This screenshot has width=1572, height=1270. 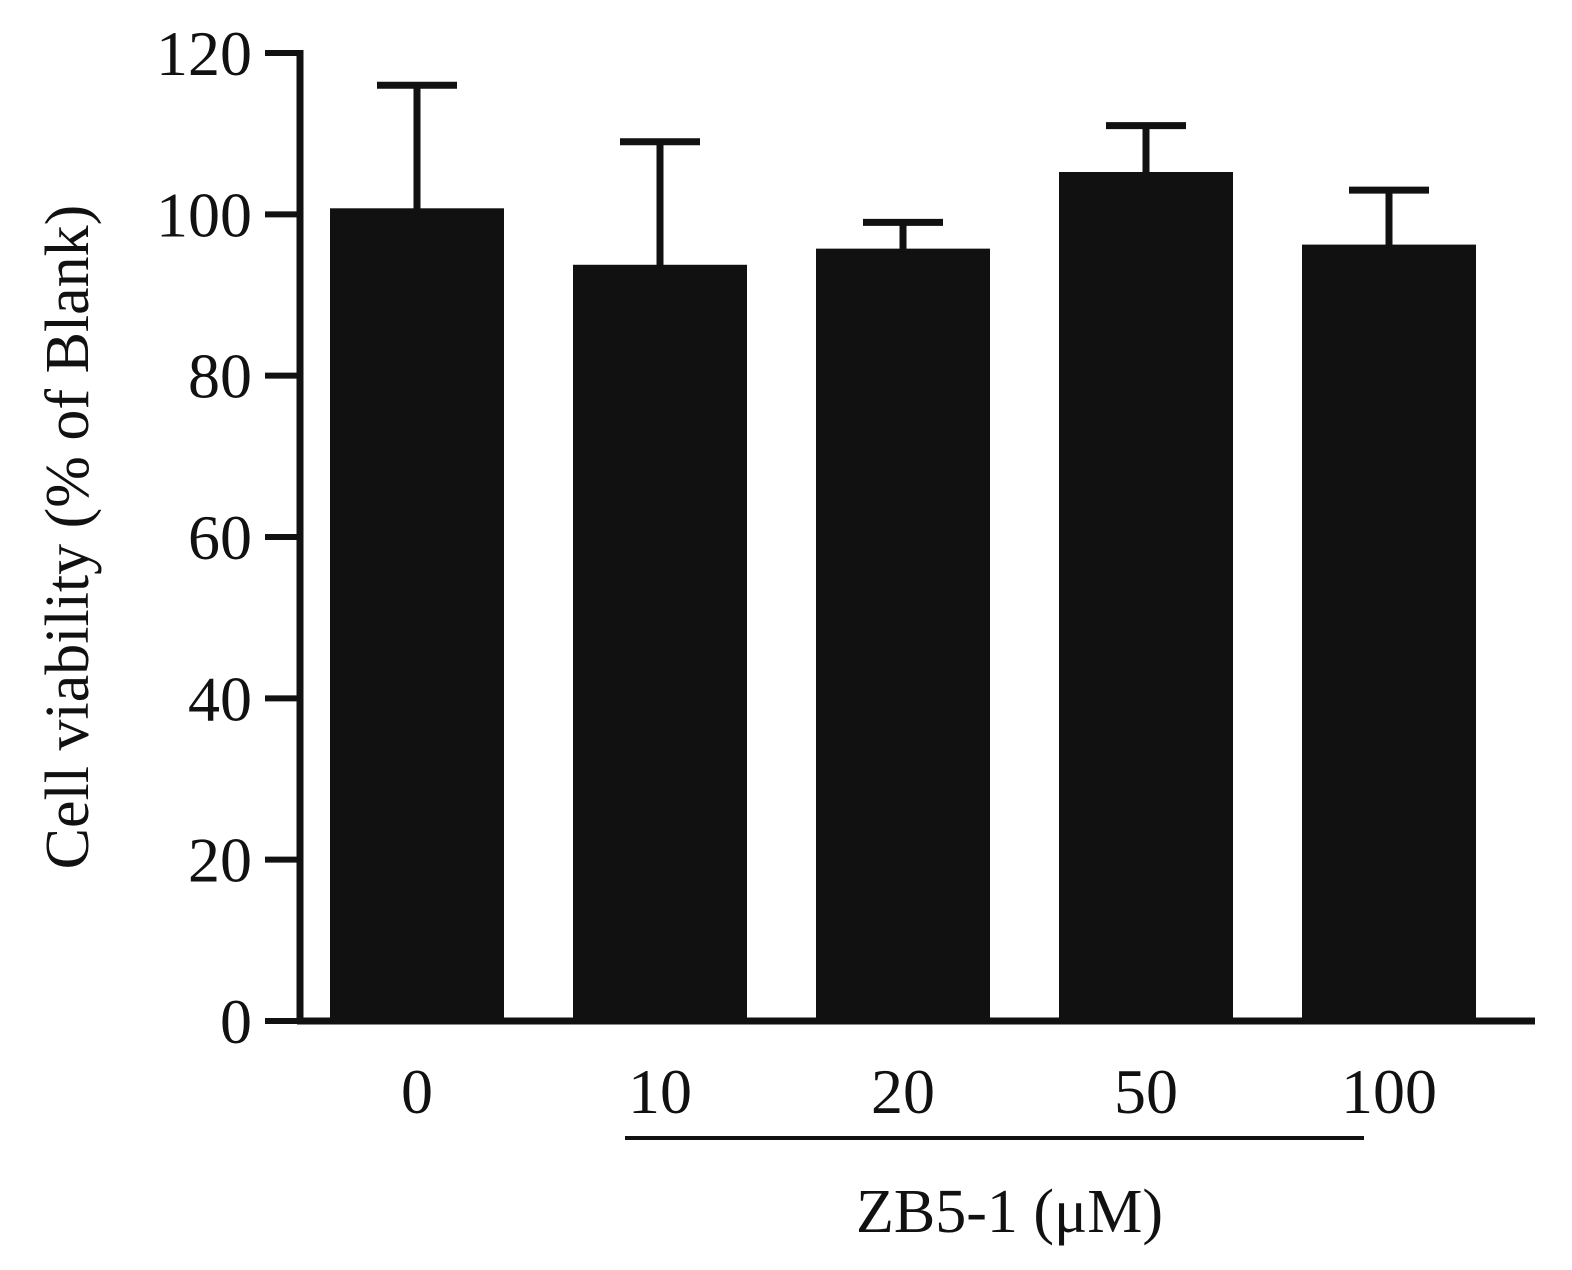 What do you see at coordinates (204, 53) in the screenshot?
I see `y-tick-label: 120` at bounding box center [204, 53].